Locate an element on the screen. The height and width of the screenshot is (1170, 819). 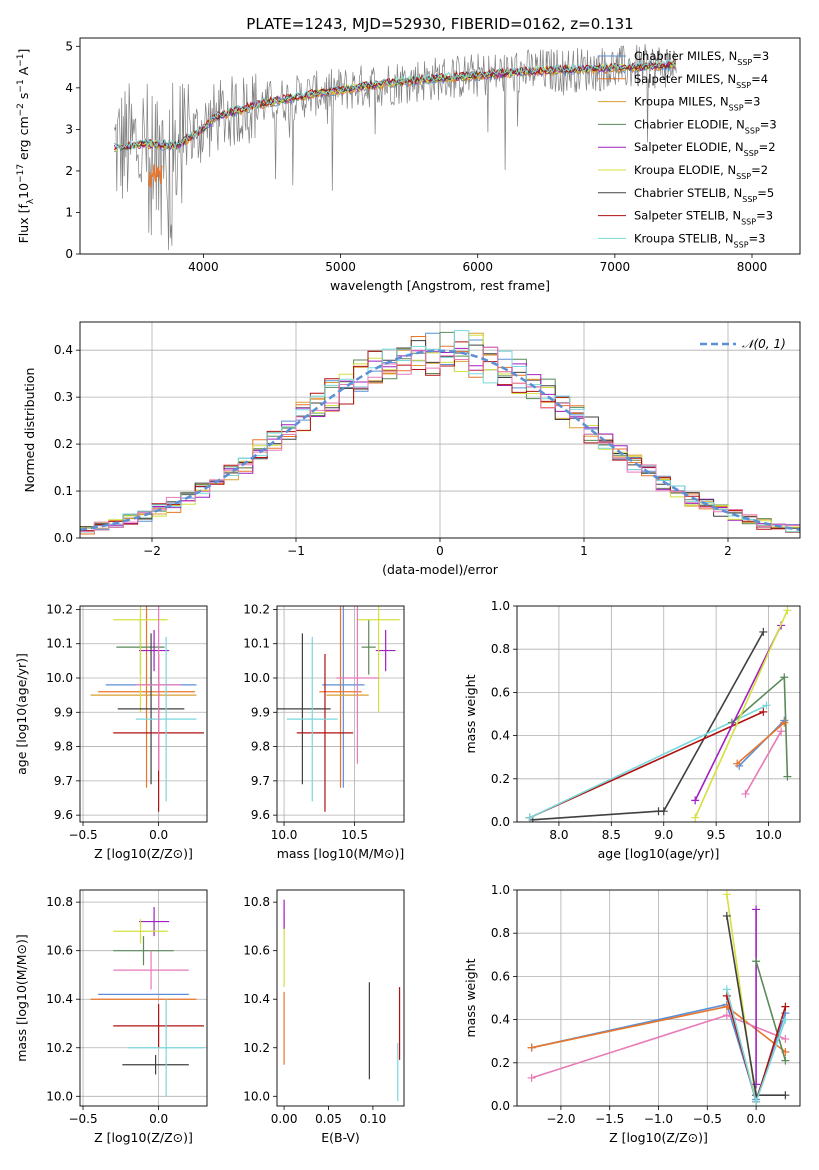
x-tick-label: 0.0 is located at coordinates (756, 1119).